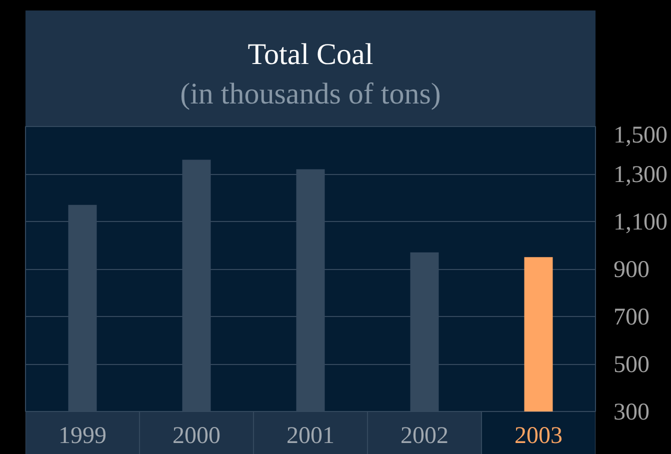 Image resolution: width=671 pixels, height=454 pixels. What do you see at coordinates (632, 317) in the screenshot?
I see `y-tick-label: 700` at bounding box center [632, 317].